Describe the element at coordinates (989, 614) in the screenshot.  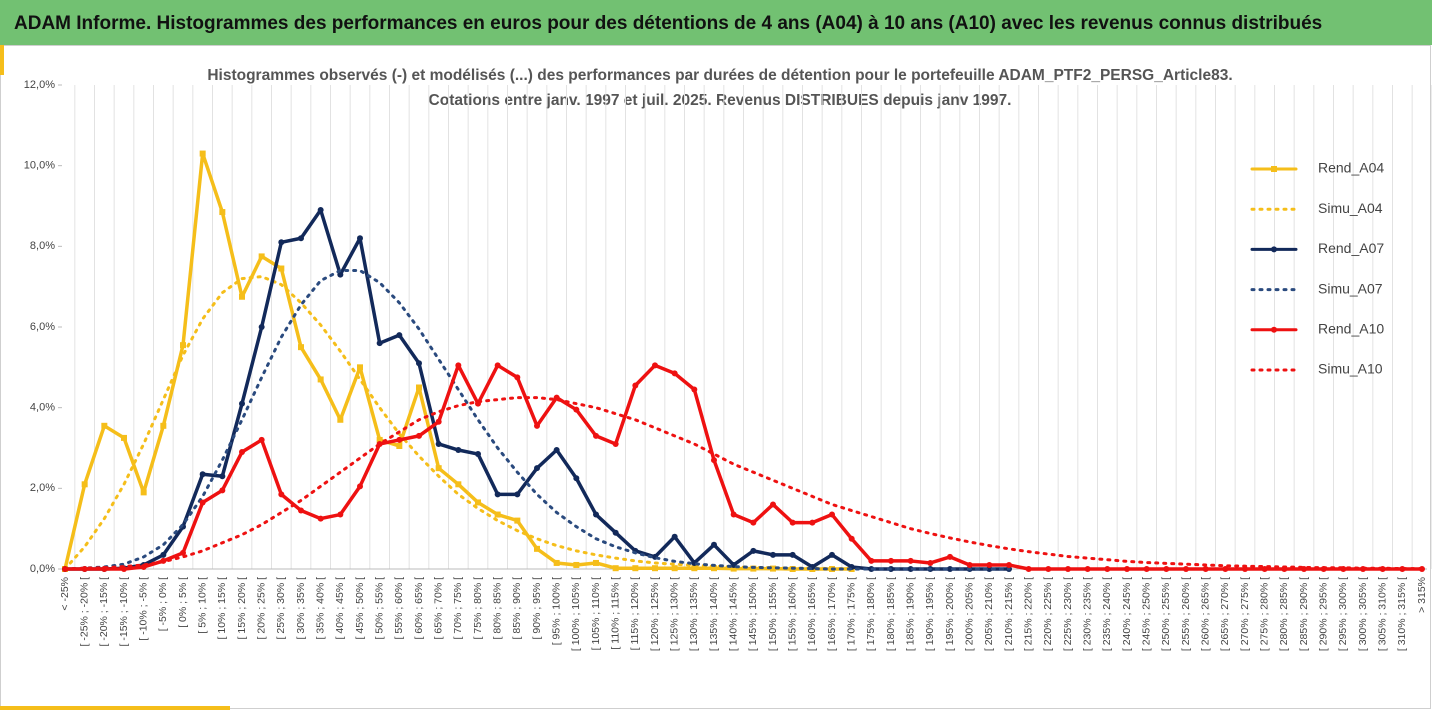
I see `x-tick-label: [ 205% ; 210% [` at that location.